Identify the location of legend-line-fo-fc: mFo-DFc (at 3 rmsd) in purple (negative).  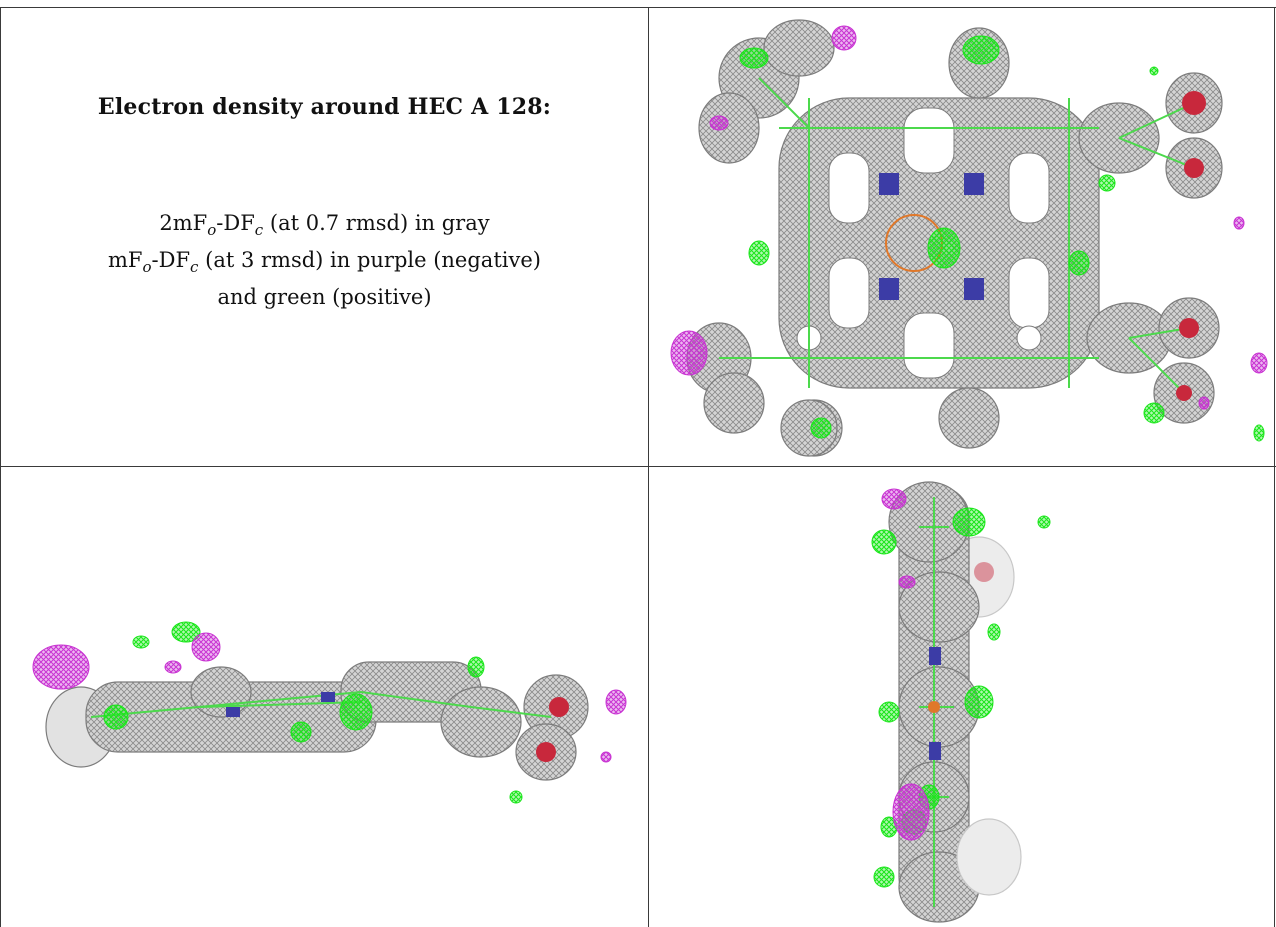
(324, 262).